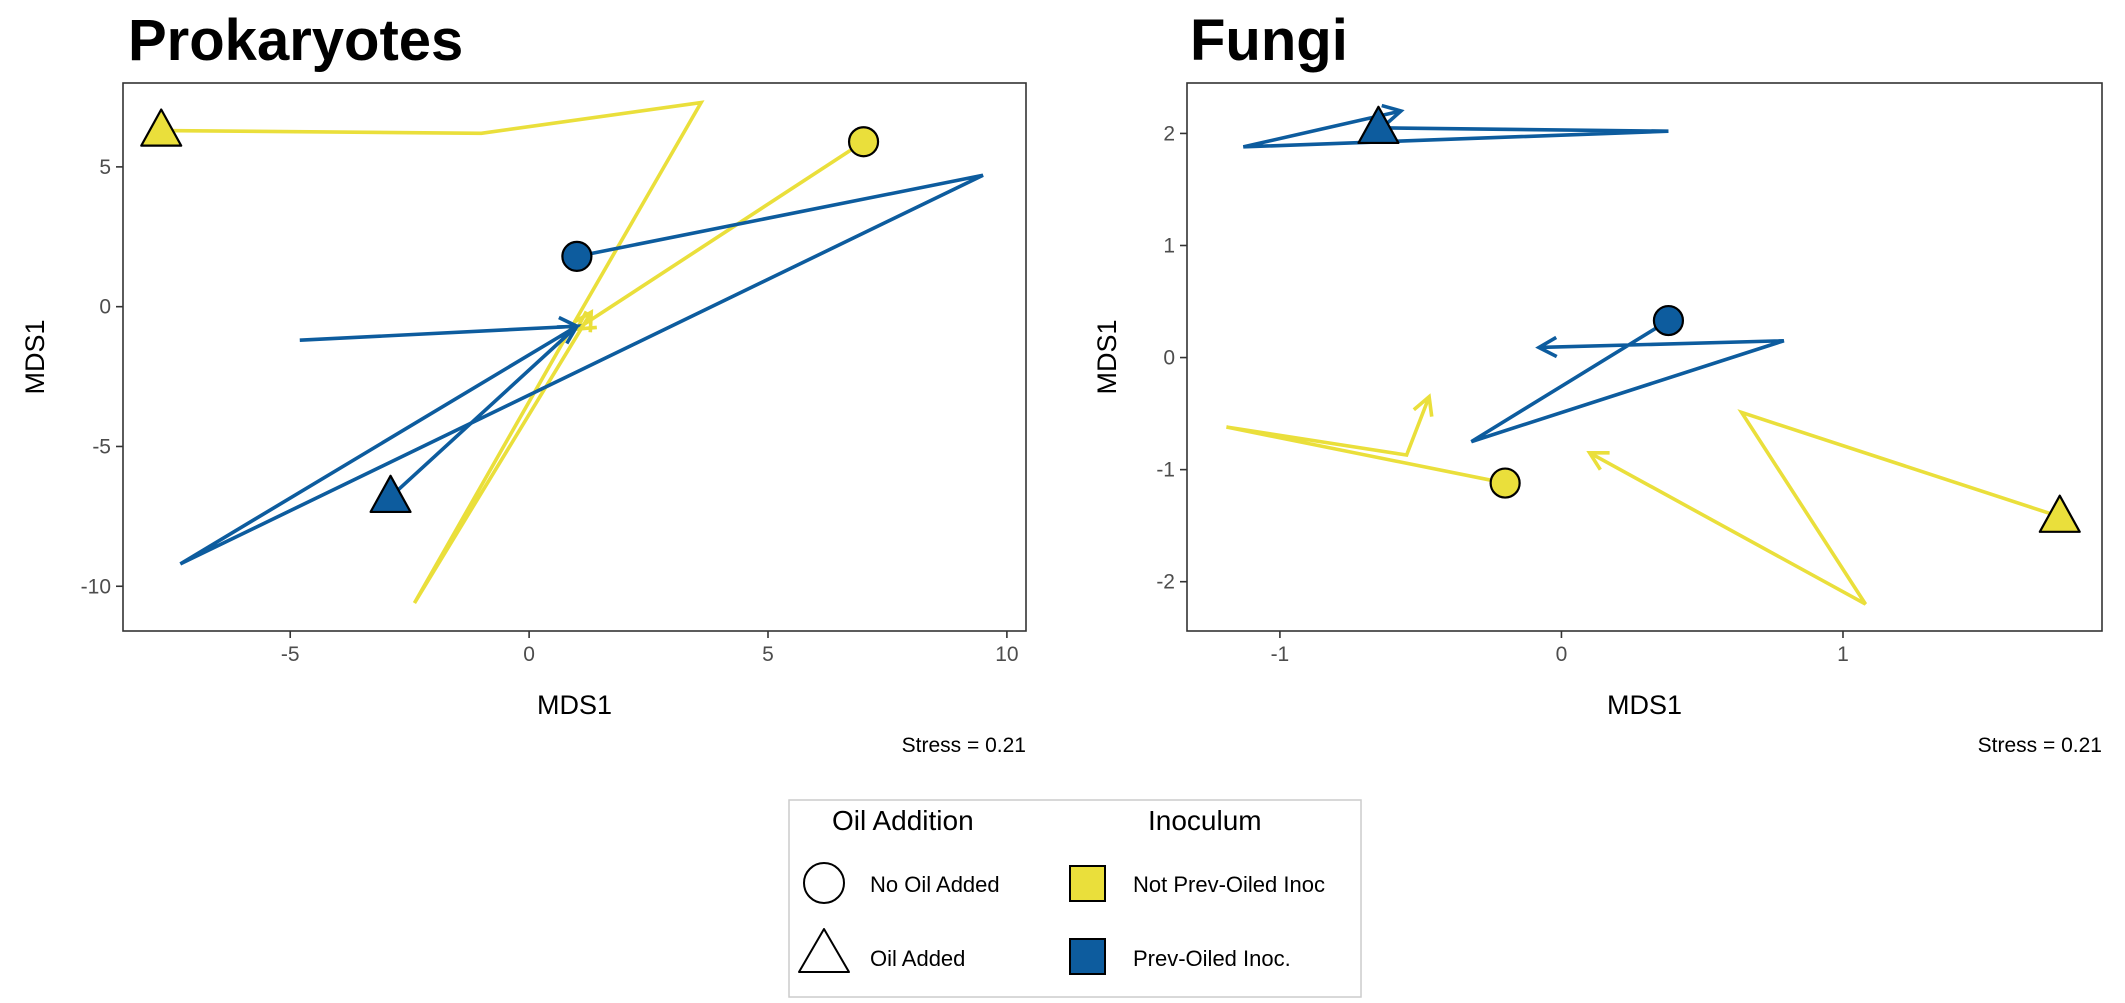 This screenshot has height=1003, width=2125. What do you see at coordinates (1165, 470) in the screenshot?
I see `y-tick-label: -1` at bounding box center [1165, 470].